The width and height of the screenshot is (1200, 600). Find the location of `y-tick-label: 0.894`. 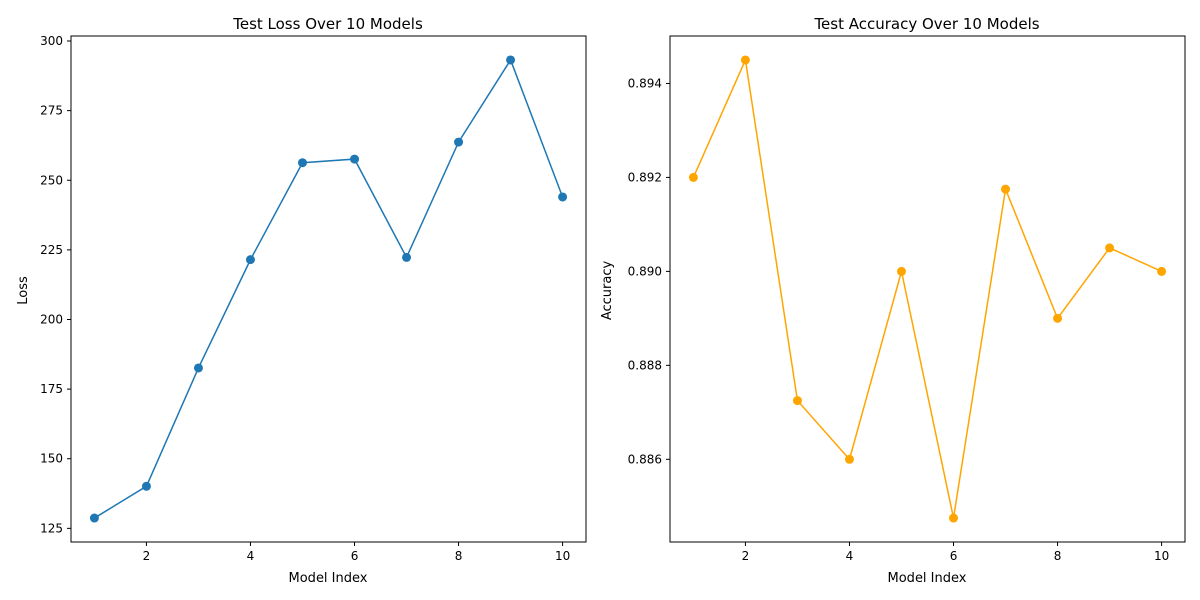

y-tick-label: 0.894 is located at coordinates (645, 83).